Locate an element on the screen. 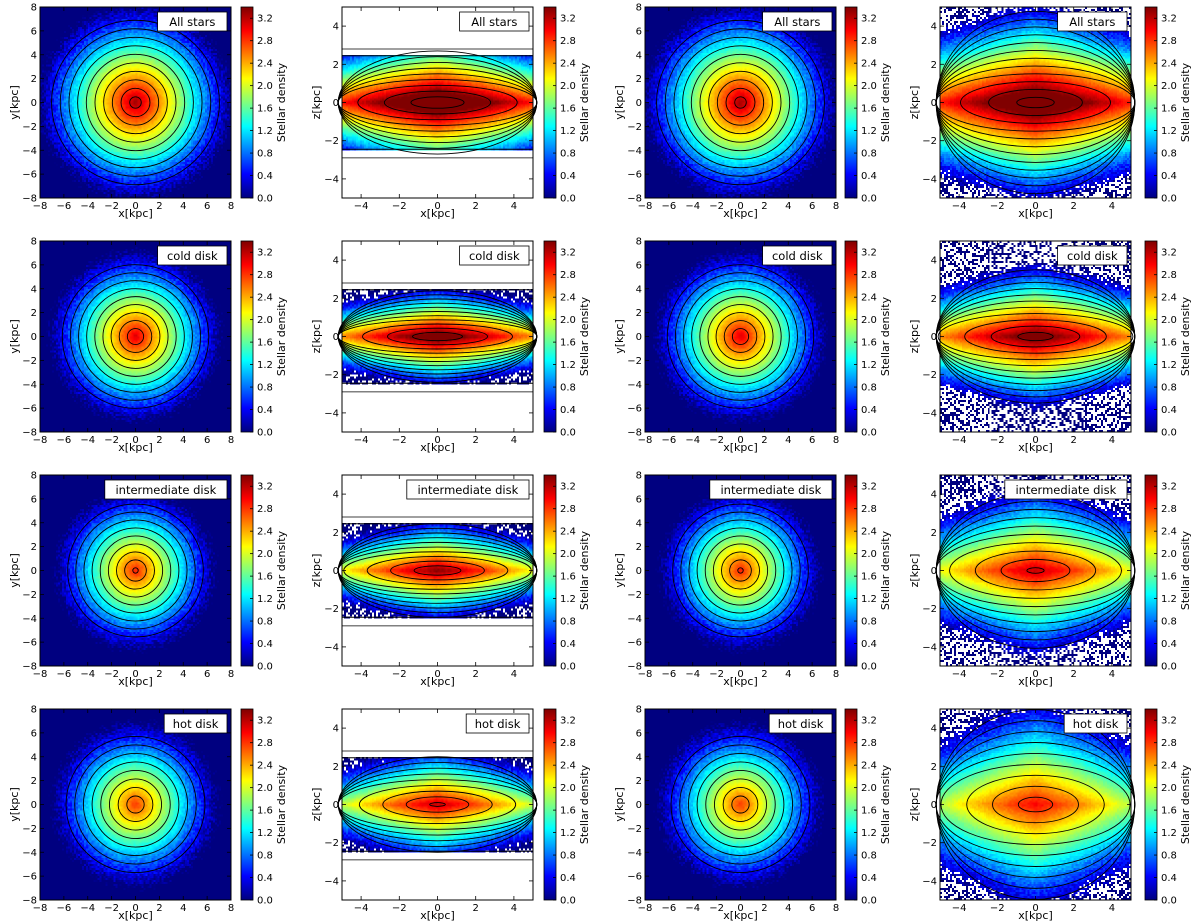 The width and height of the screenshot is (1200, 924). x-tick-label: 6 is located at coordinates (207, 206).